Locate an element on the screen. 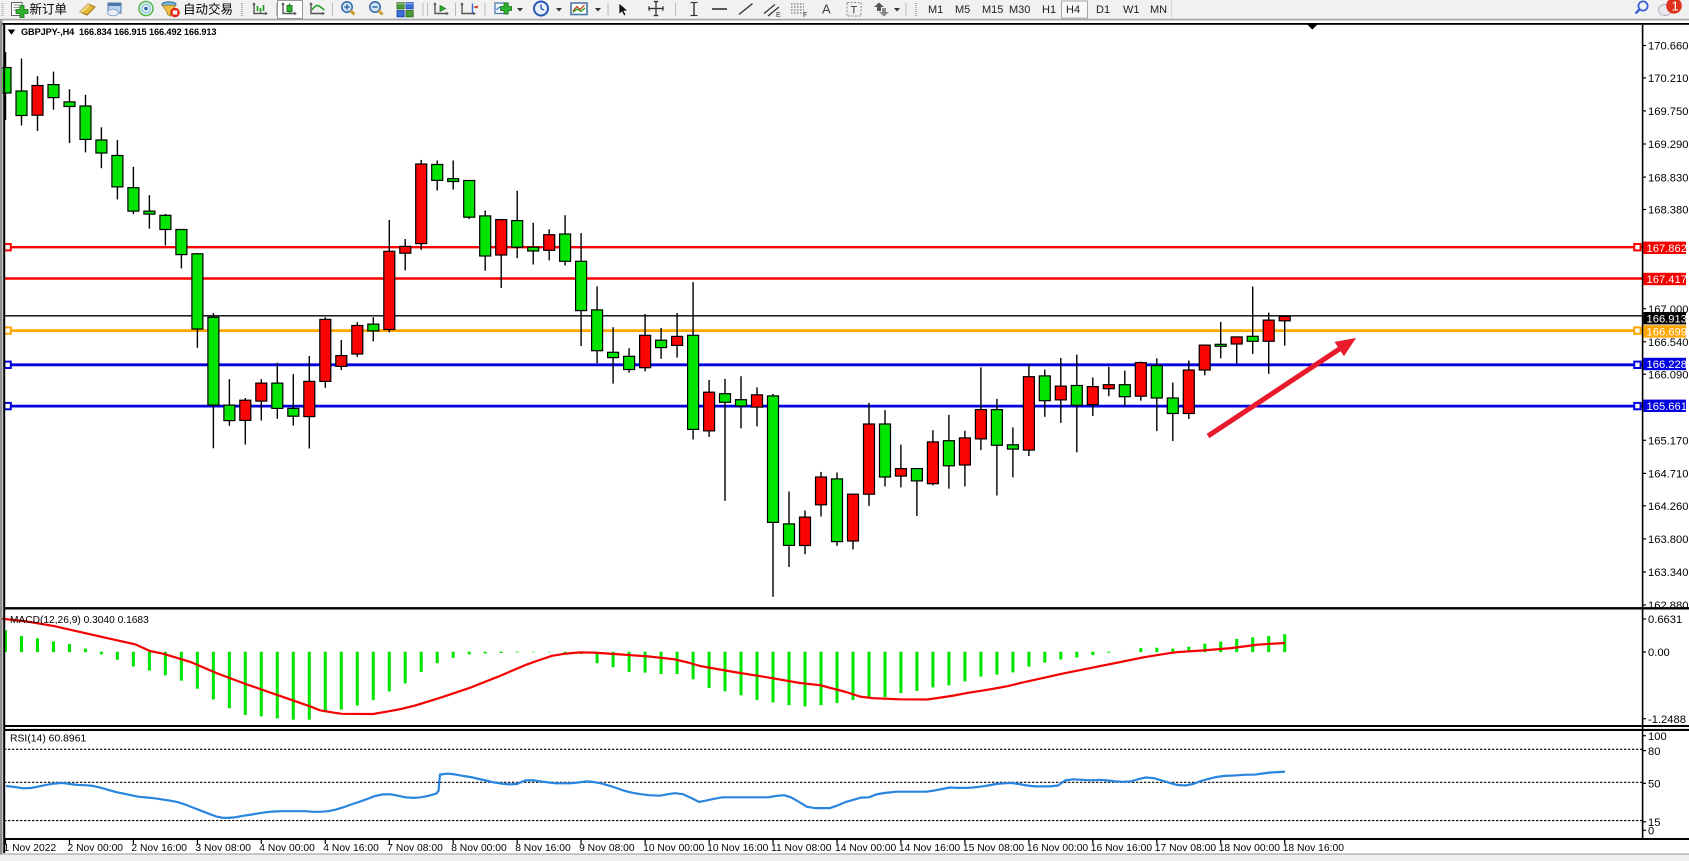 The height and width of the screenshot is (861, 1689). svg-text: 163.340 is located at coordinates (1668, 573).